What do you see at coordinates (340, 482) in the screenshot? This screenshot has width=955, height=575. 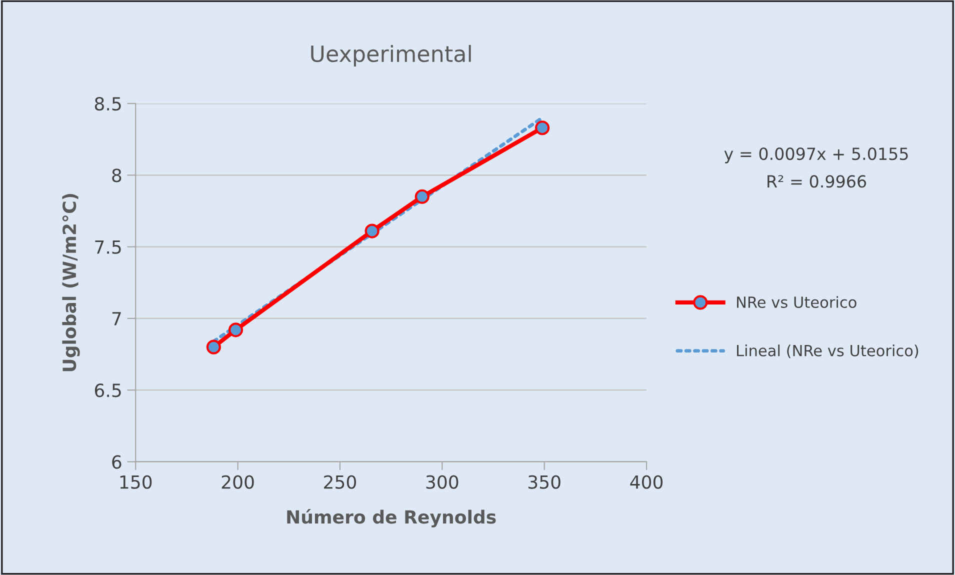 I see `x-tick-label: 250` at bounding box center [340, 482].